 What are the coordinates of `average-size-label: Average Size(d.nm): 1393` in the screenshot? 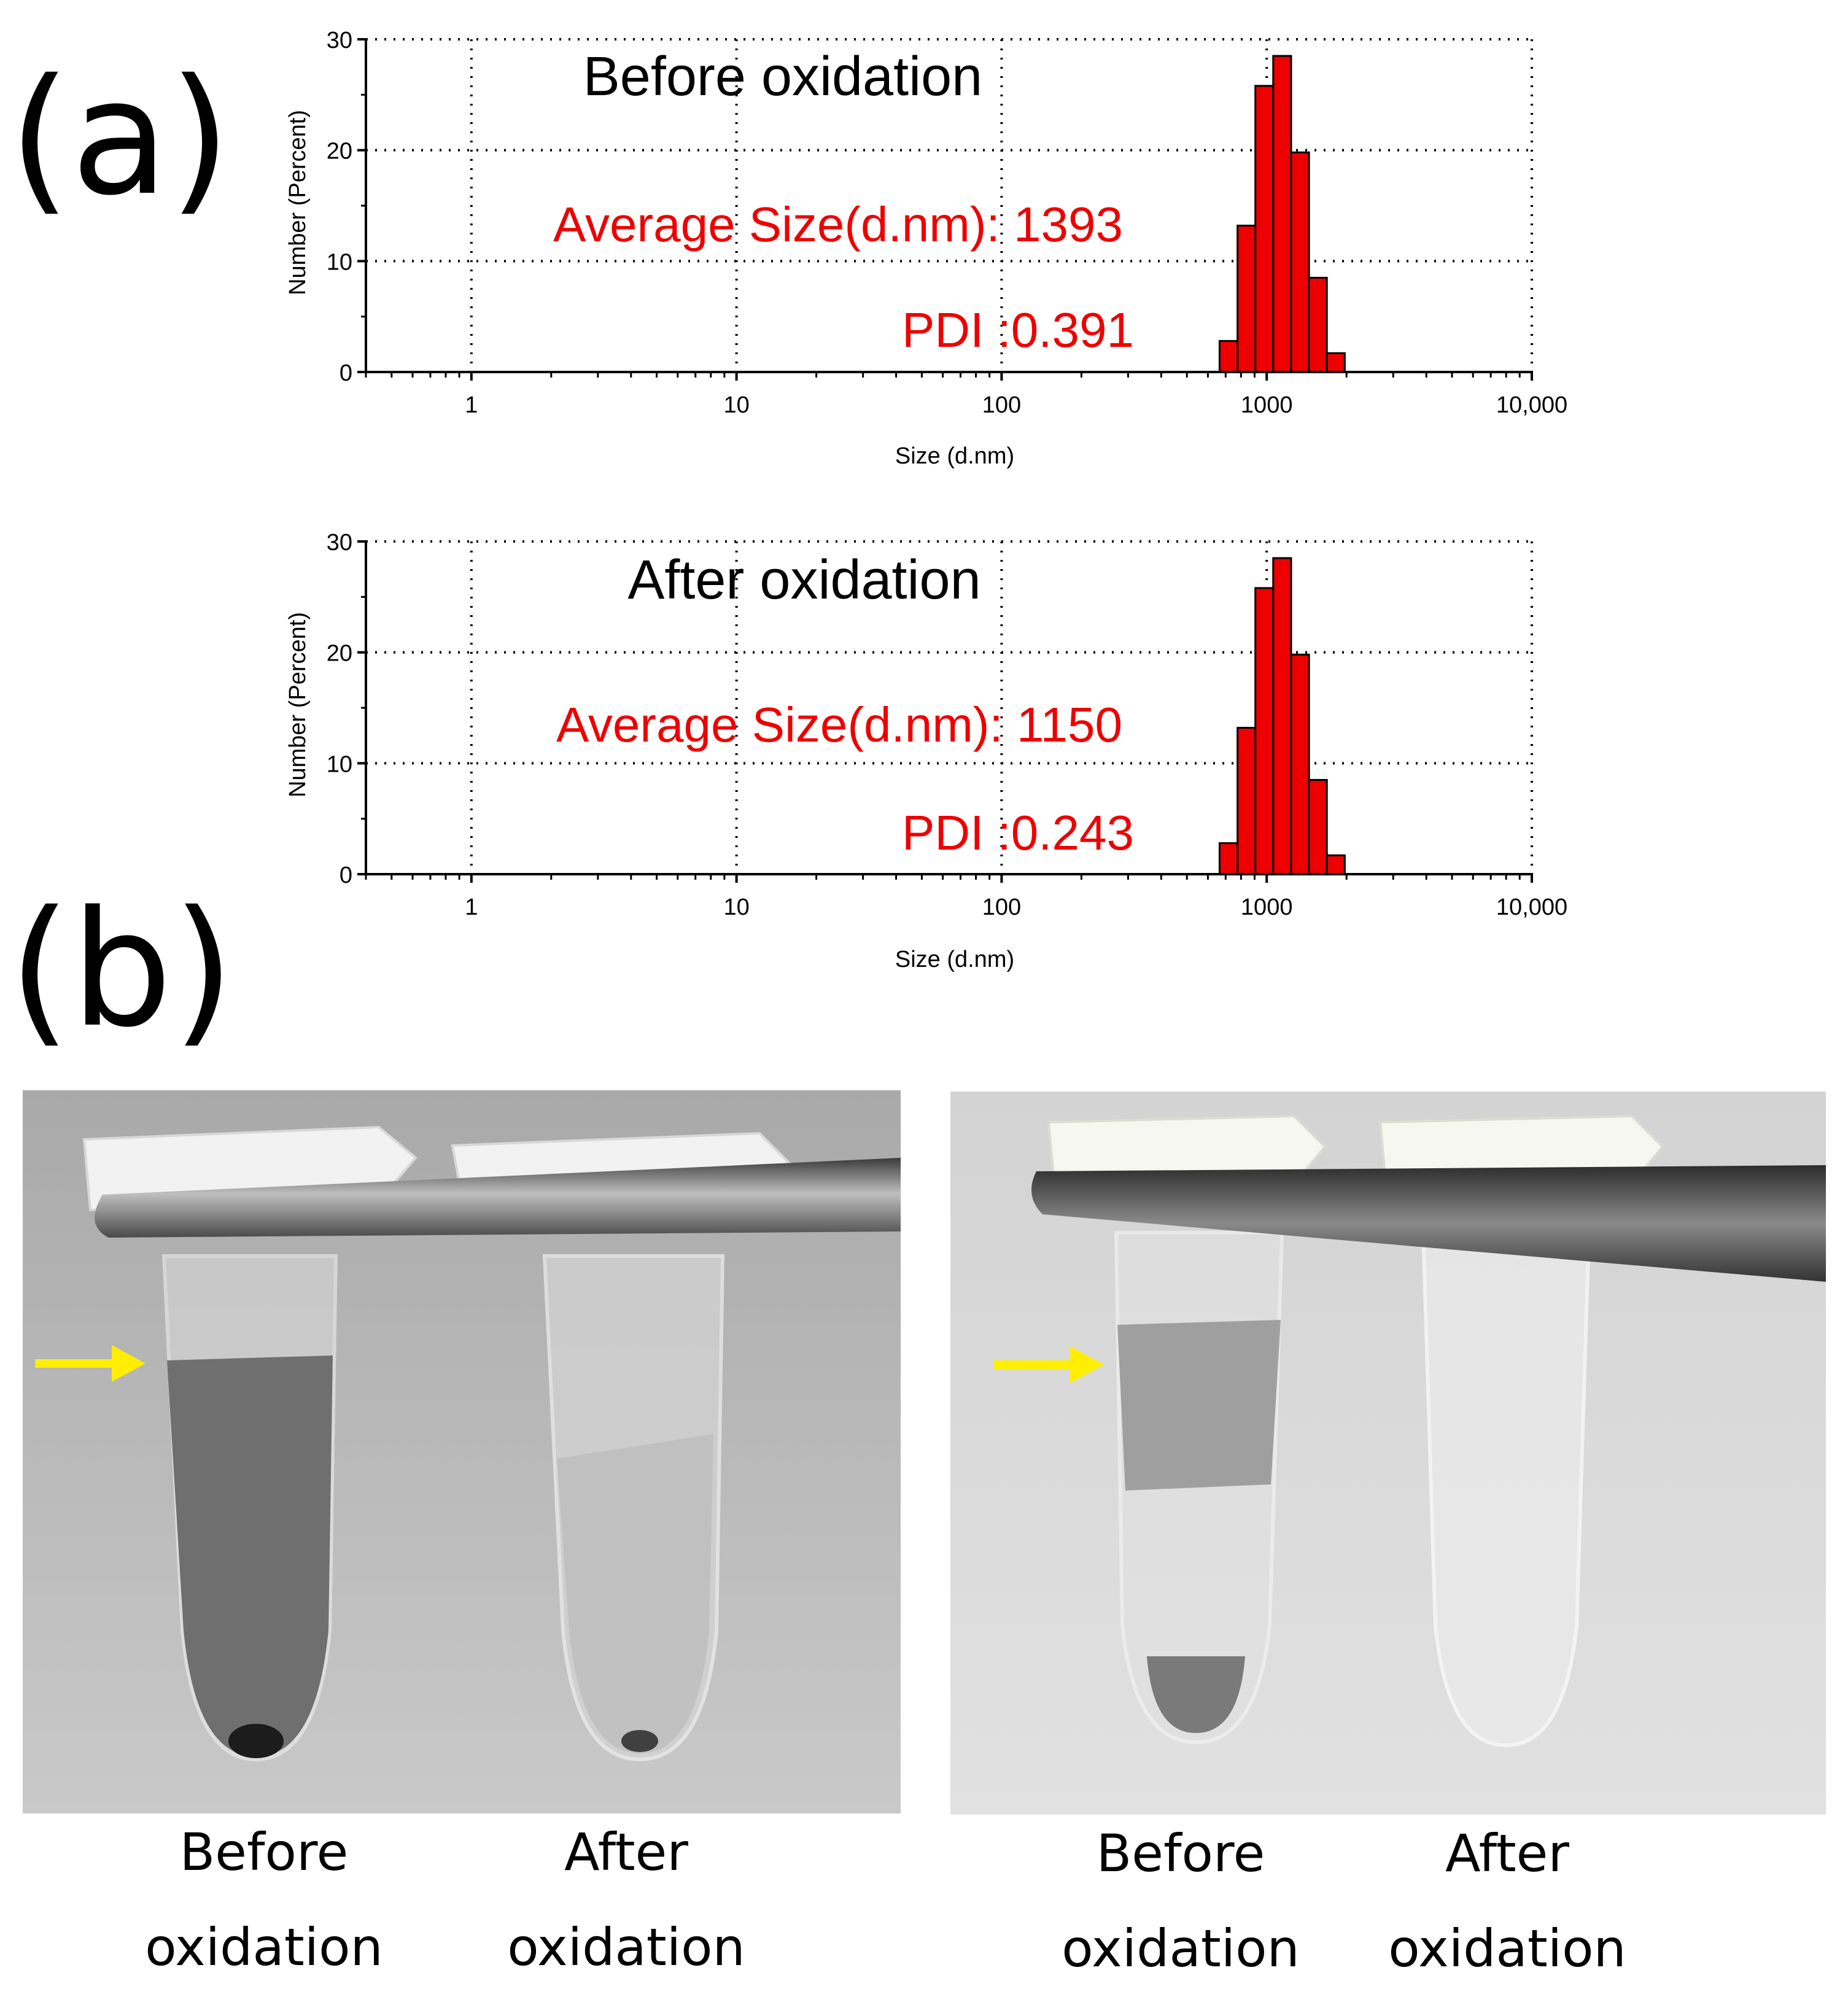 It's located at (838, 224).